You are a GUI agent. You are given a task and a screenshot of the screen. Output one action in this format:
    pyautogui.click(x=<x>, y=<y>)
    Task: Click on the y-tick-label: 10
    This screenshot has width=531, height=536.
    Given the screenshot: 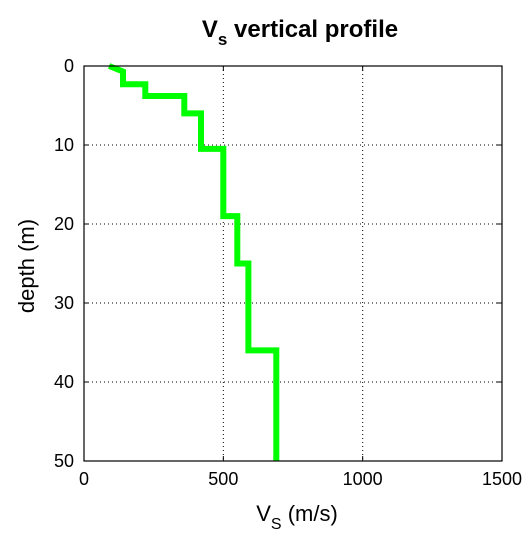 What is the action you would take?
    pyautogui.click(x=64, y=145)
    